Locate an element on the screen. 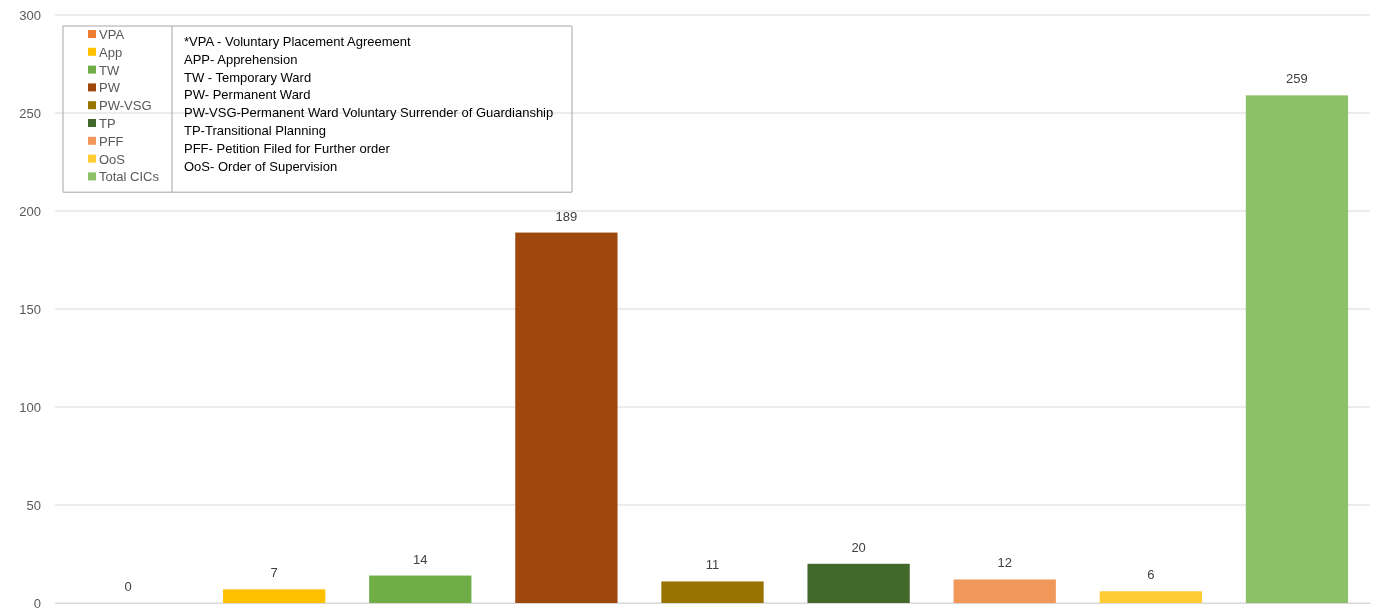  data-label: 0 is located at coordinates (128, 586).